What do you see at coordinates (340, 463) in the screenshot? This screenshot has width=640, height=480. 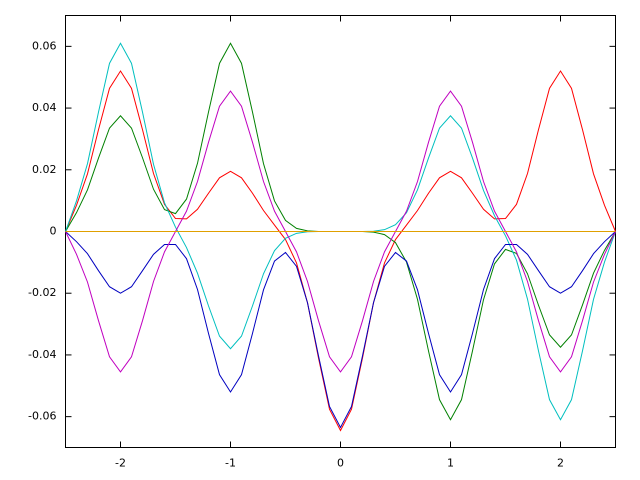 I see `x-tick-label: 0` at bounding box center [340, 463].